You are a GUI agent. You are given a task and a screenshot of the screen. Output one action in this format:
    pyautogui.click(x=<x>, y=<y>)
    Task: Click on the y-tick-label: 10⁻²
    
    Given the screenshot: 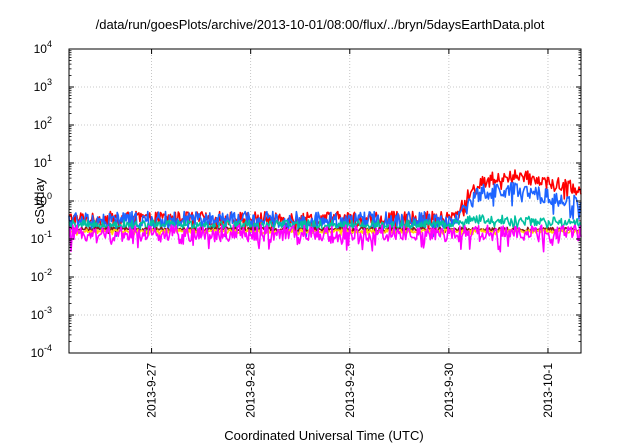 What is the action you would take?
    pyautogui.click(x=41, y=275)
    